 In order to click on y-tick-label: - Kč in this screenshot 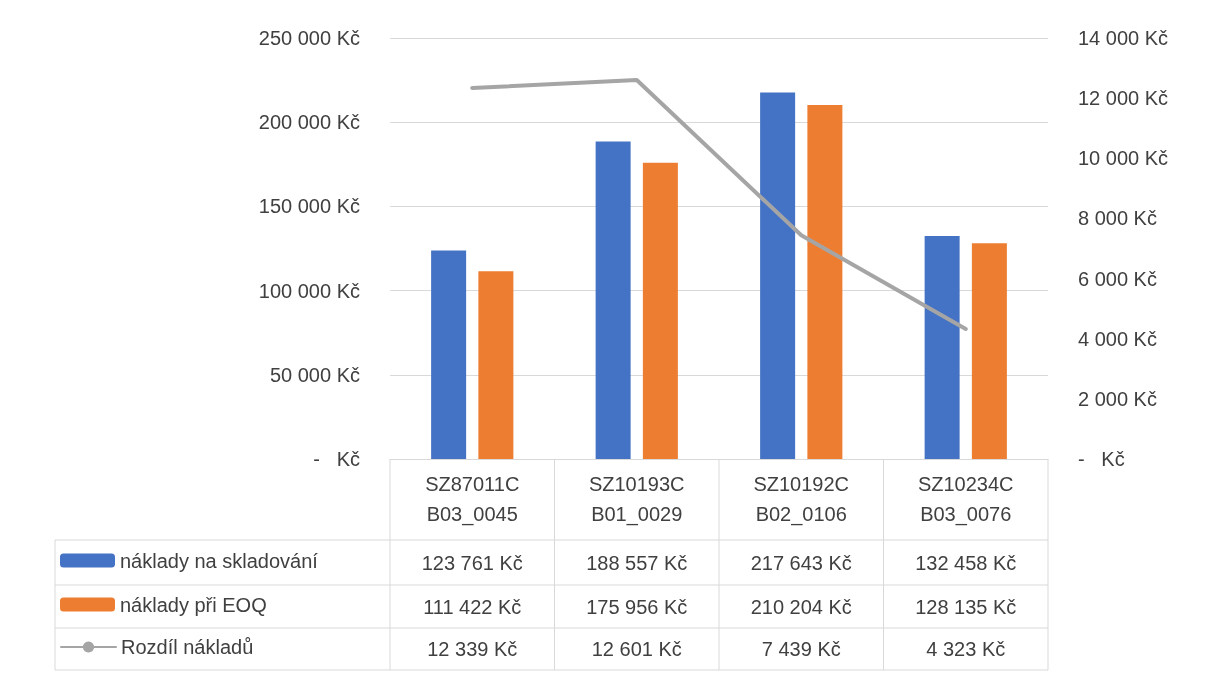, I will do `click(336, 459)`.